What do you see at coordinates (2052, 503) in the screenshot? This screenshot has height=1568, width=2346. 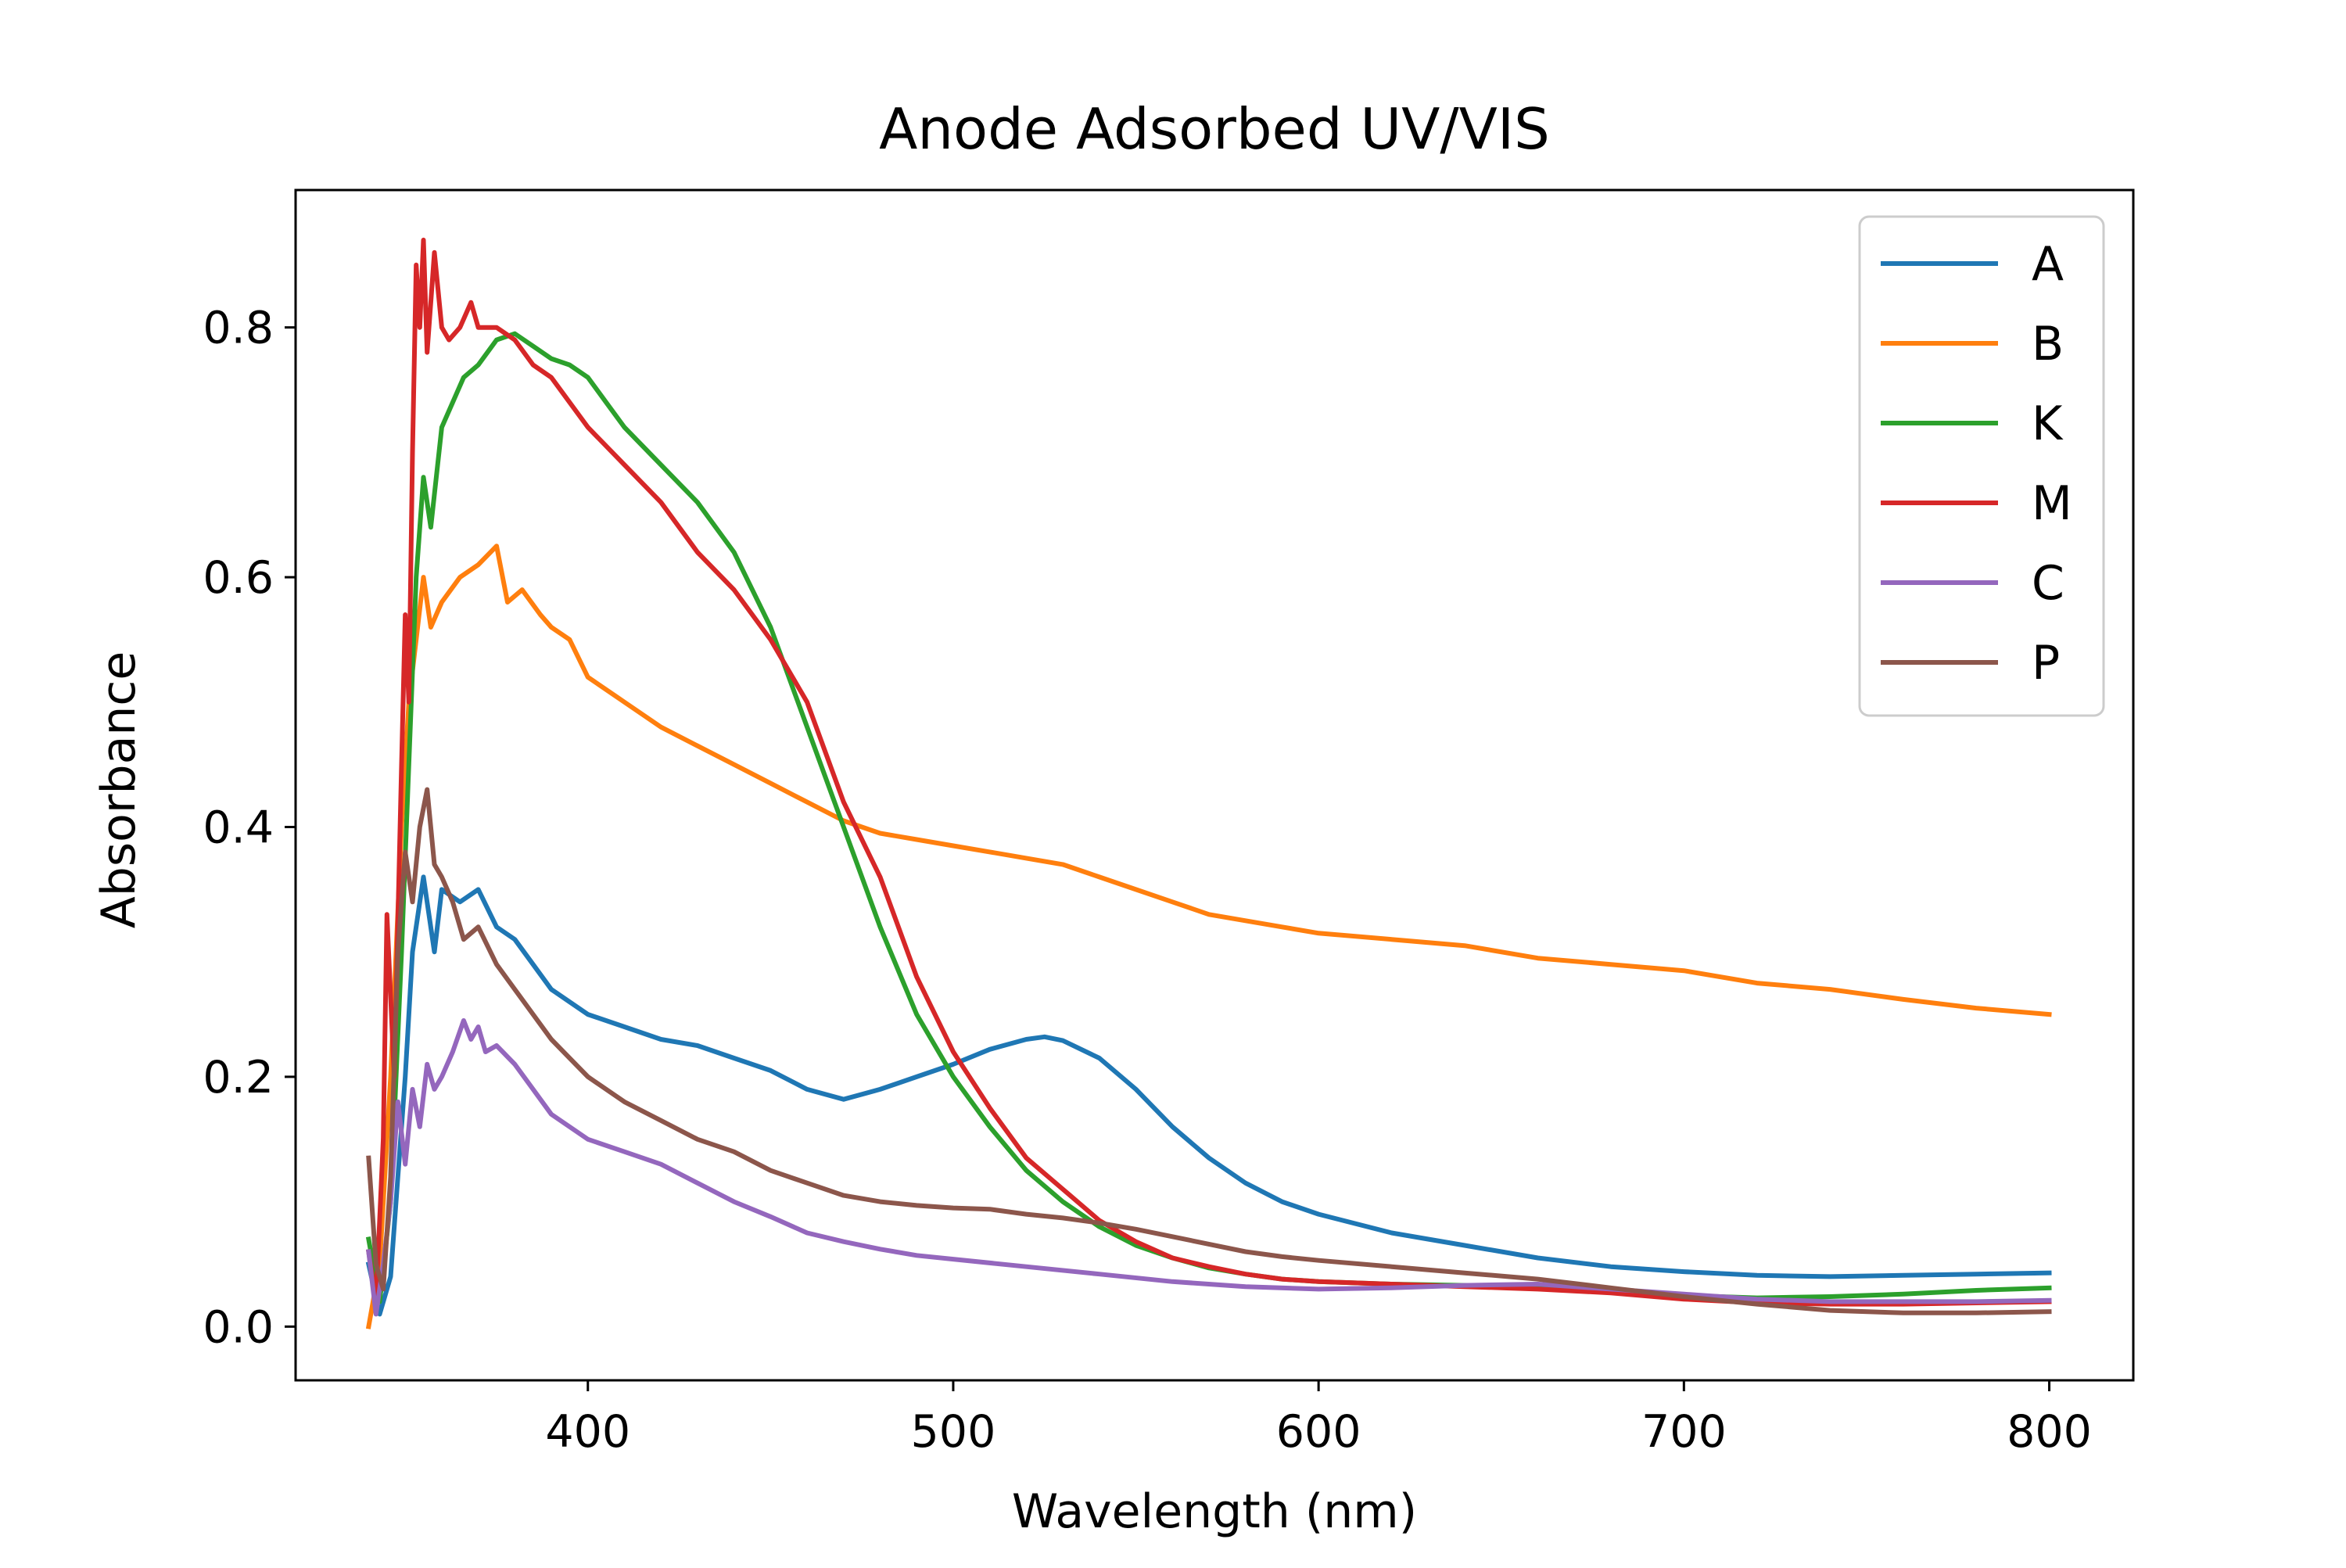 I see `legend-label-m: M` at bounding box center [2052, 503].